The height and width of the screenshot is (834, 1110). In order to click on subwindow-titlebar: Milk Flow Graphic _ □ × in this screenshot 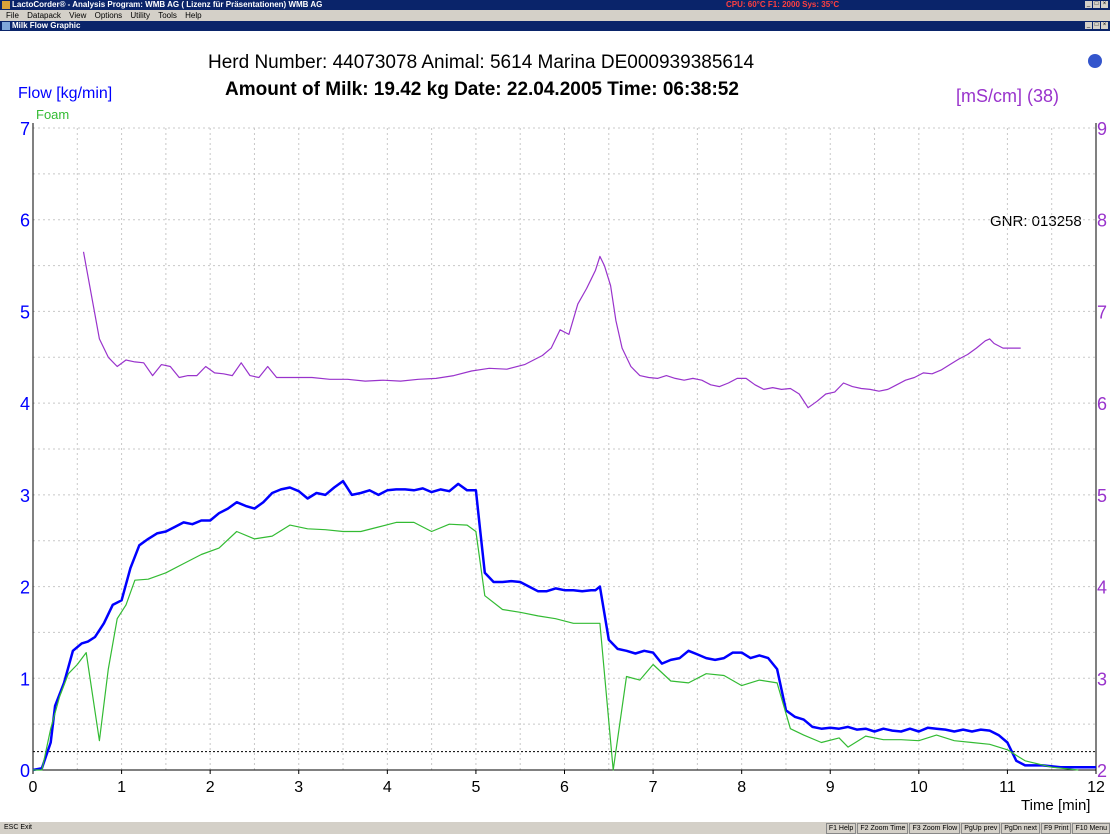, I will do `click(555, 26)`.